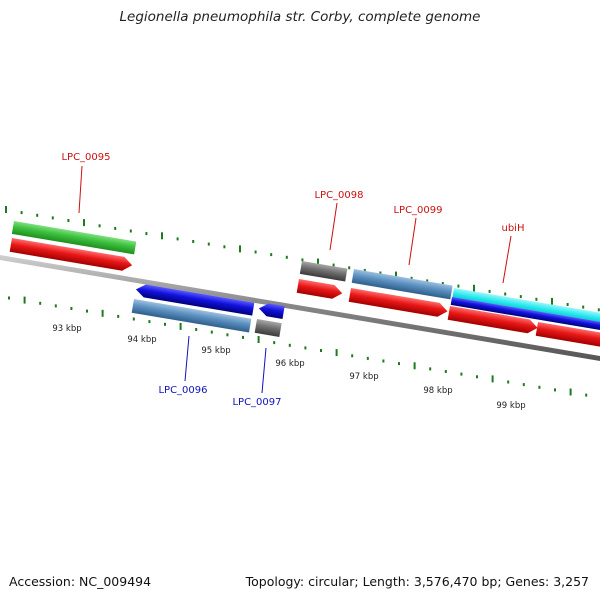 This screenshot has height=600, width=600. I want to click on ruler-label: 99 kbp, so click(510, 406).